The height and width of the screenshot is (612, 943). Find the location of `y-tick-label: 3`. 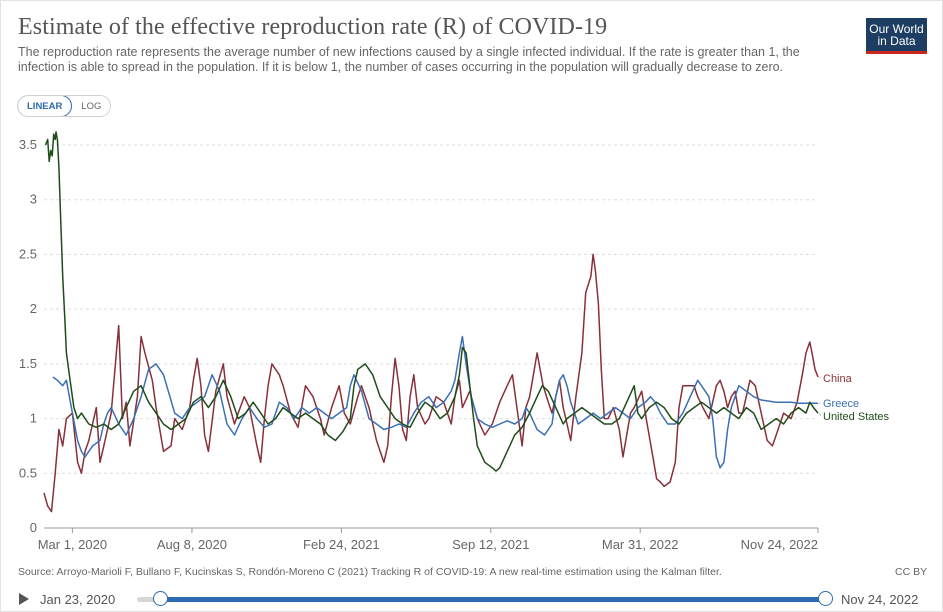

y-tick-label: 3 is located at coordinates (33, 199).